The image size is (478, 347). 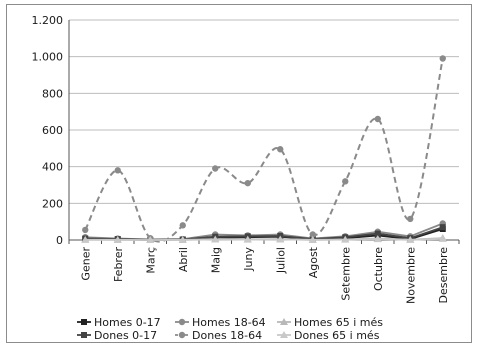 I want to click on legend-label: Homes 18-64, so click(x=229, y=322).